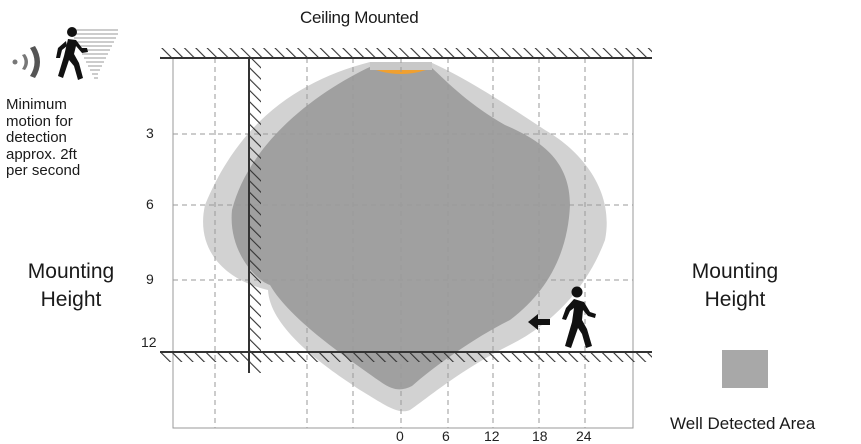 The height and width of the screenshot is (444, 861). Describe the element at coordinates (36, 137) in the screenshot. I see `motion-note-line: detection` at that location.